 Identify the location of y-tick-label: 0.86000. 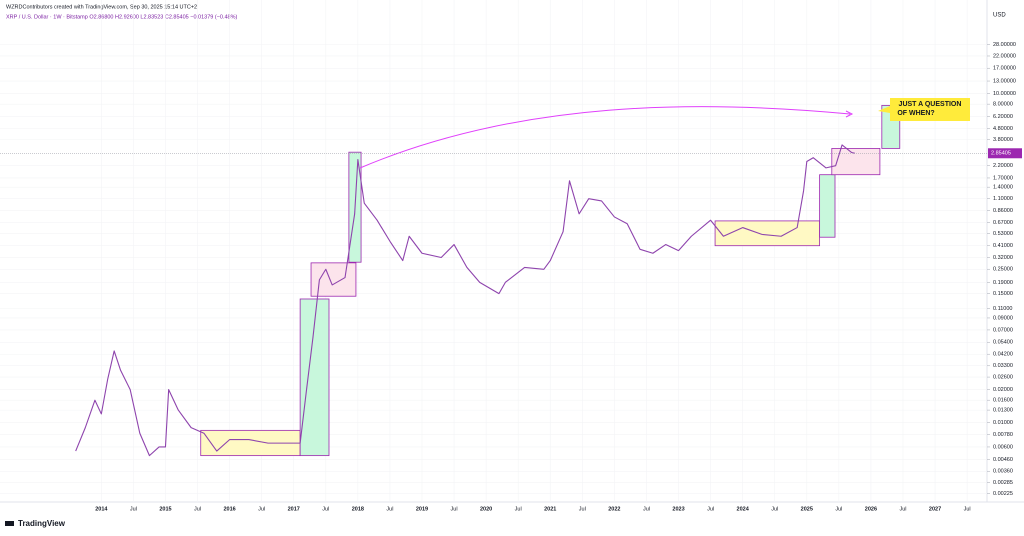
(1003, 211).